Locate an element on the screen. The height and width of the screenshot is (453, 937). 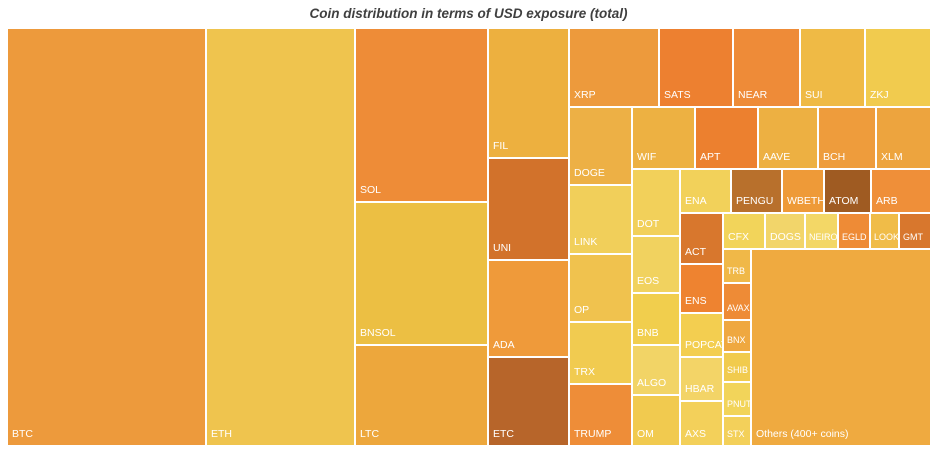
tile-fil: FIL is located at coordinates (528, 93).